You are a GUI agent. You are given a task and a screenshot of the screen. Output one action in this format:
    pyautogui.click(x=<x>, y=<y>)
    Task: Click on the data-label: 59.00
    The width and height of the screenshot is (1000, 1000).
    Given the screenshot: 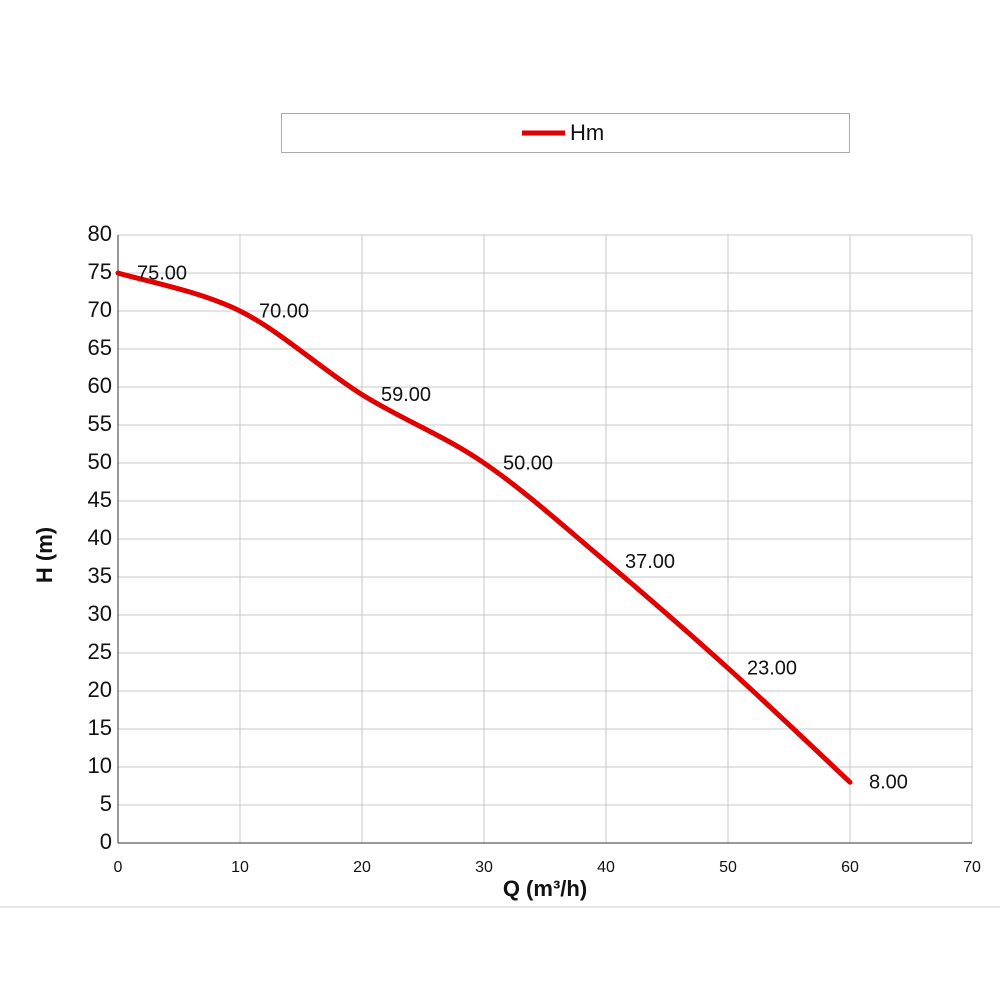 What is the action you would take?
    pyautogui.click(x=406, y=395)
    